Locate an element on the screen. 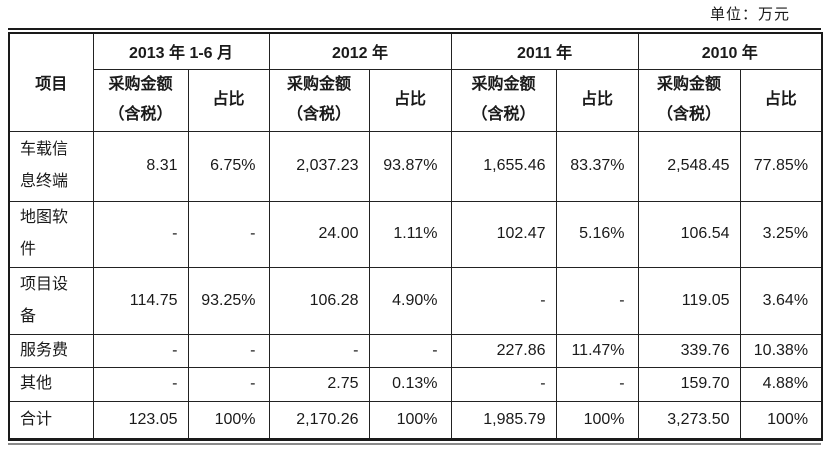 The height and width of the screenshot is (453, 826). cell-ratio: 4.88% is located at coordinates (781, 384).